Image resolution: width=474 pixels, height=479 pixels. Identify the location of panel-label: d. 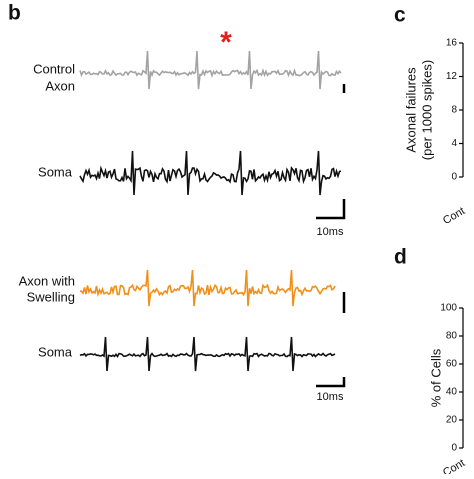
(400, 257).